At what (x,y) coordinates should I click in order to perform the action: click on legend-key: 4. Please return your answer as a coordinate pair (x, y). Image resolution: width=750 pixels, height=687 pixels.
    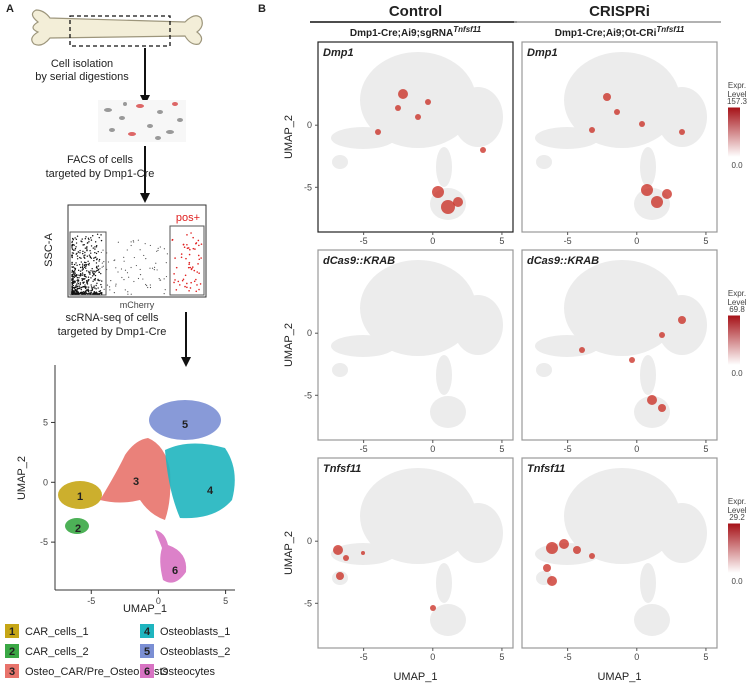
    Looking at the image, I should click on (147, 632).